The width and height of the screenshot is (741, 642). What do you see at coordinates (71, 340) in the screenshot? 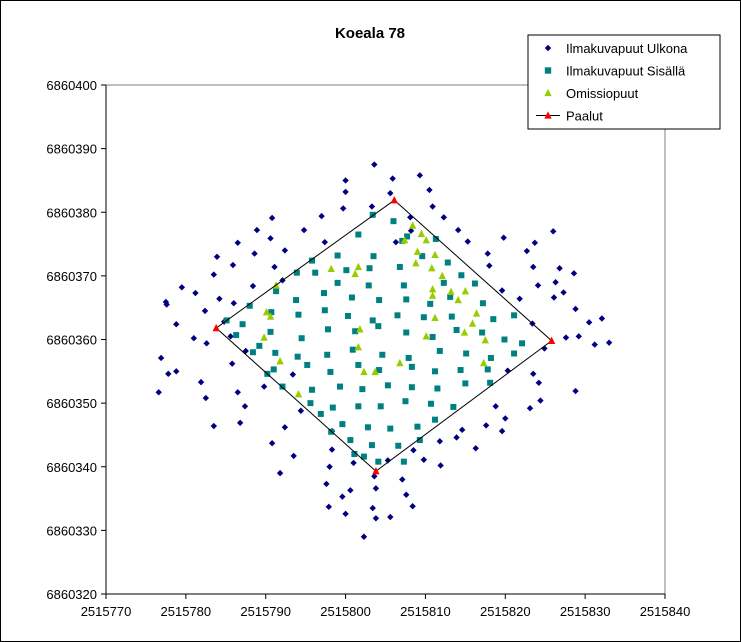
I see `y-tick-label: 6860360` at bounding box center [71, 340].